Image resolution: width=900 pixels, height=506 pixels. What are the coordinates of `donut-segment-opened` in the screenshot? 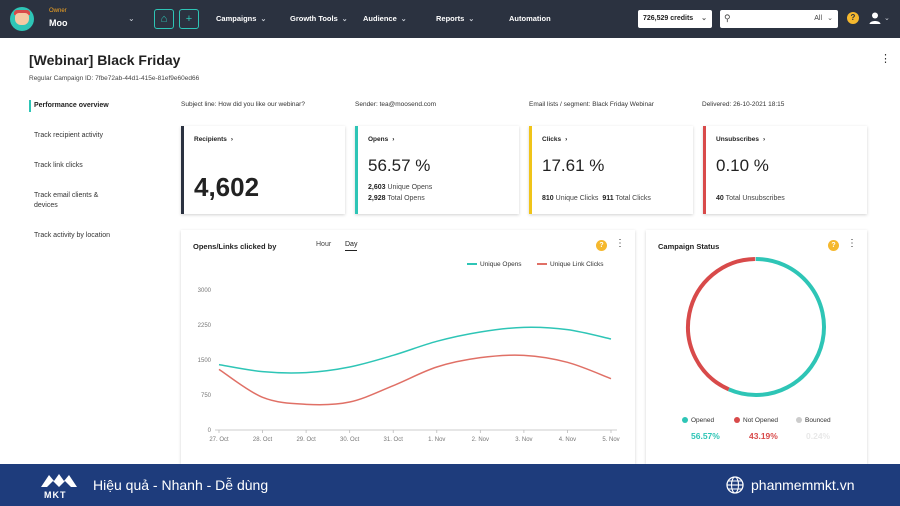 It's located at (776, 327).